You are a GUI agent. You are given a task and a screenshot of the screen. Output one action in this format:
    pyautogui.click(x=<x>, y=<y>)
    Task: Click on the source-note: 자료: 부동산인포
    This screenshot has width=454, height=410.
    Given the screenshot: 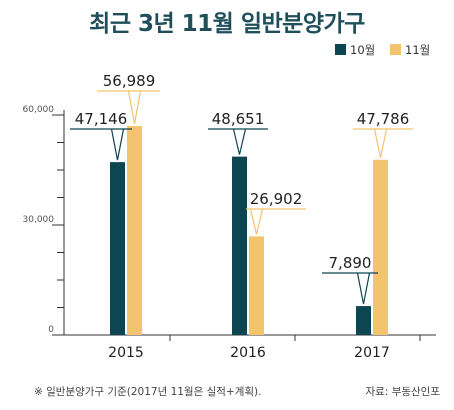 What is the action you would take?
    pyautogui.click(x=403, y=392)
    